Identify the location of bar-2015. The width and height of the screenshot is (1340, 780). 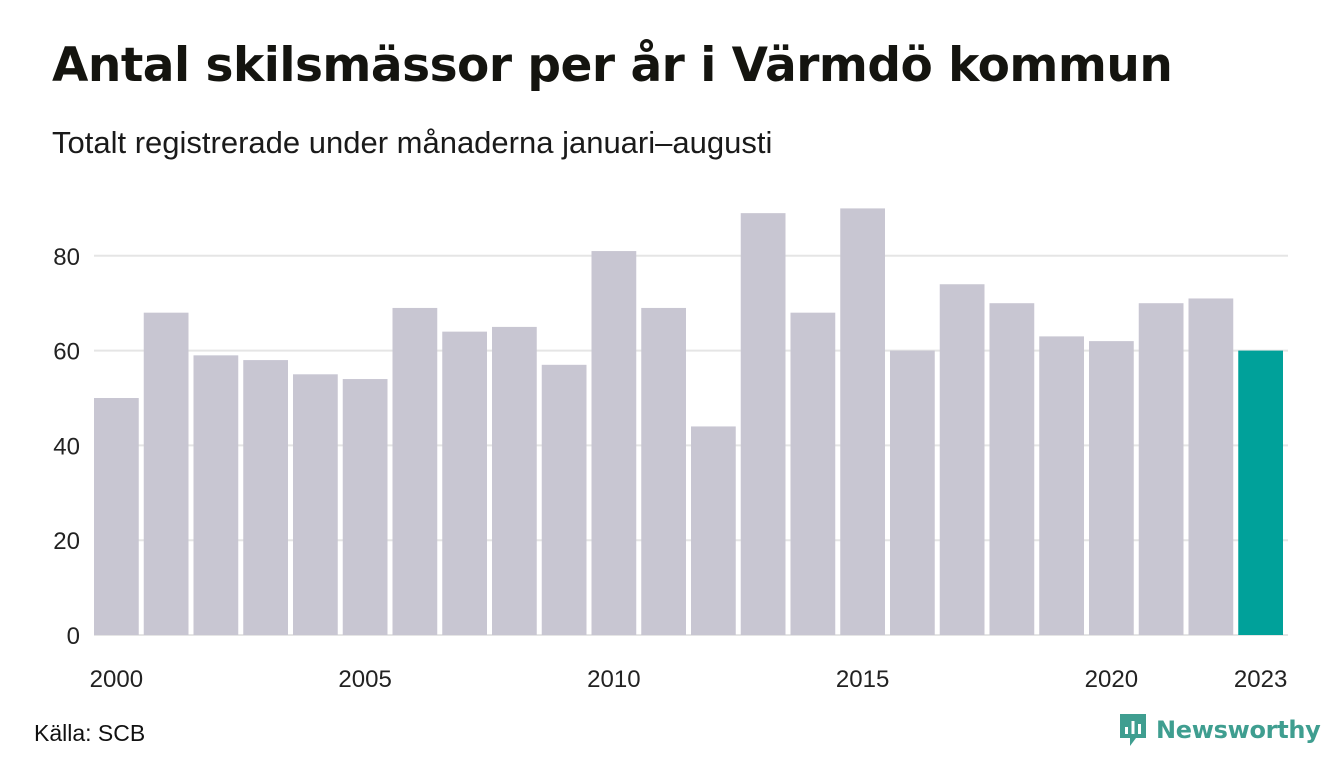
(862, 421).